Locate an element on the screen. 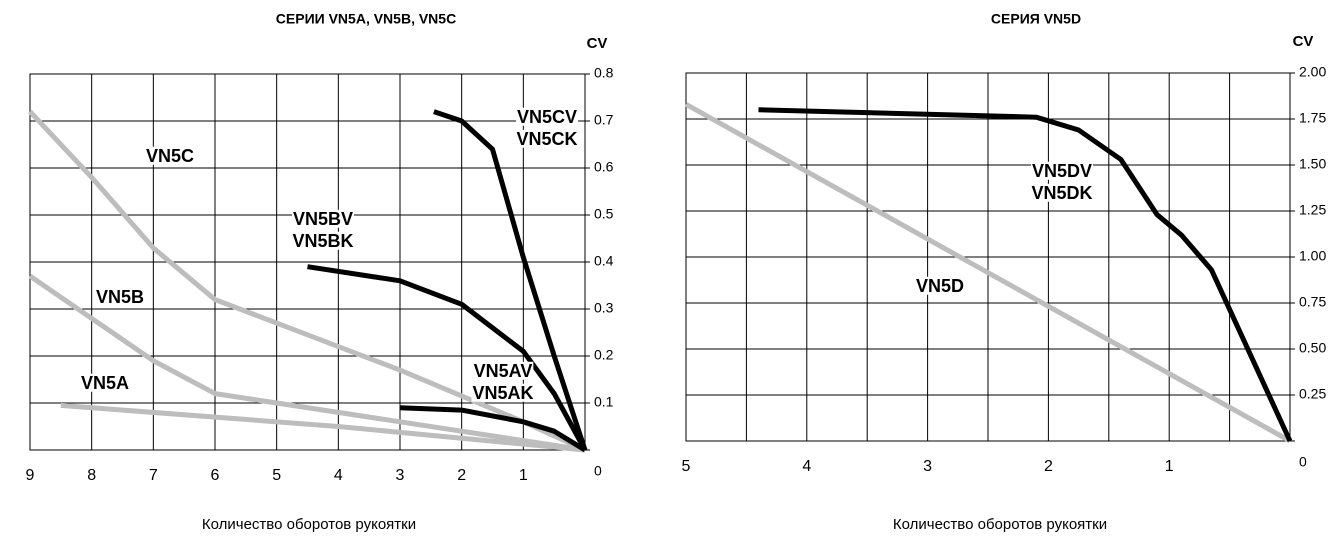  series-label: VN5CV is located at coordinates (547, 117).